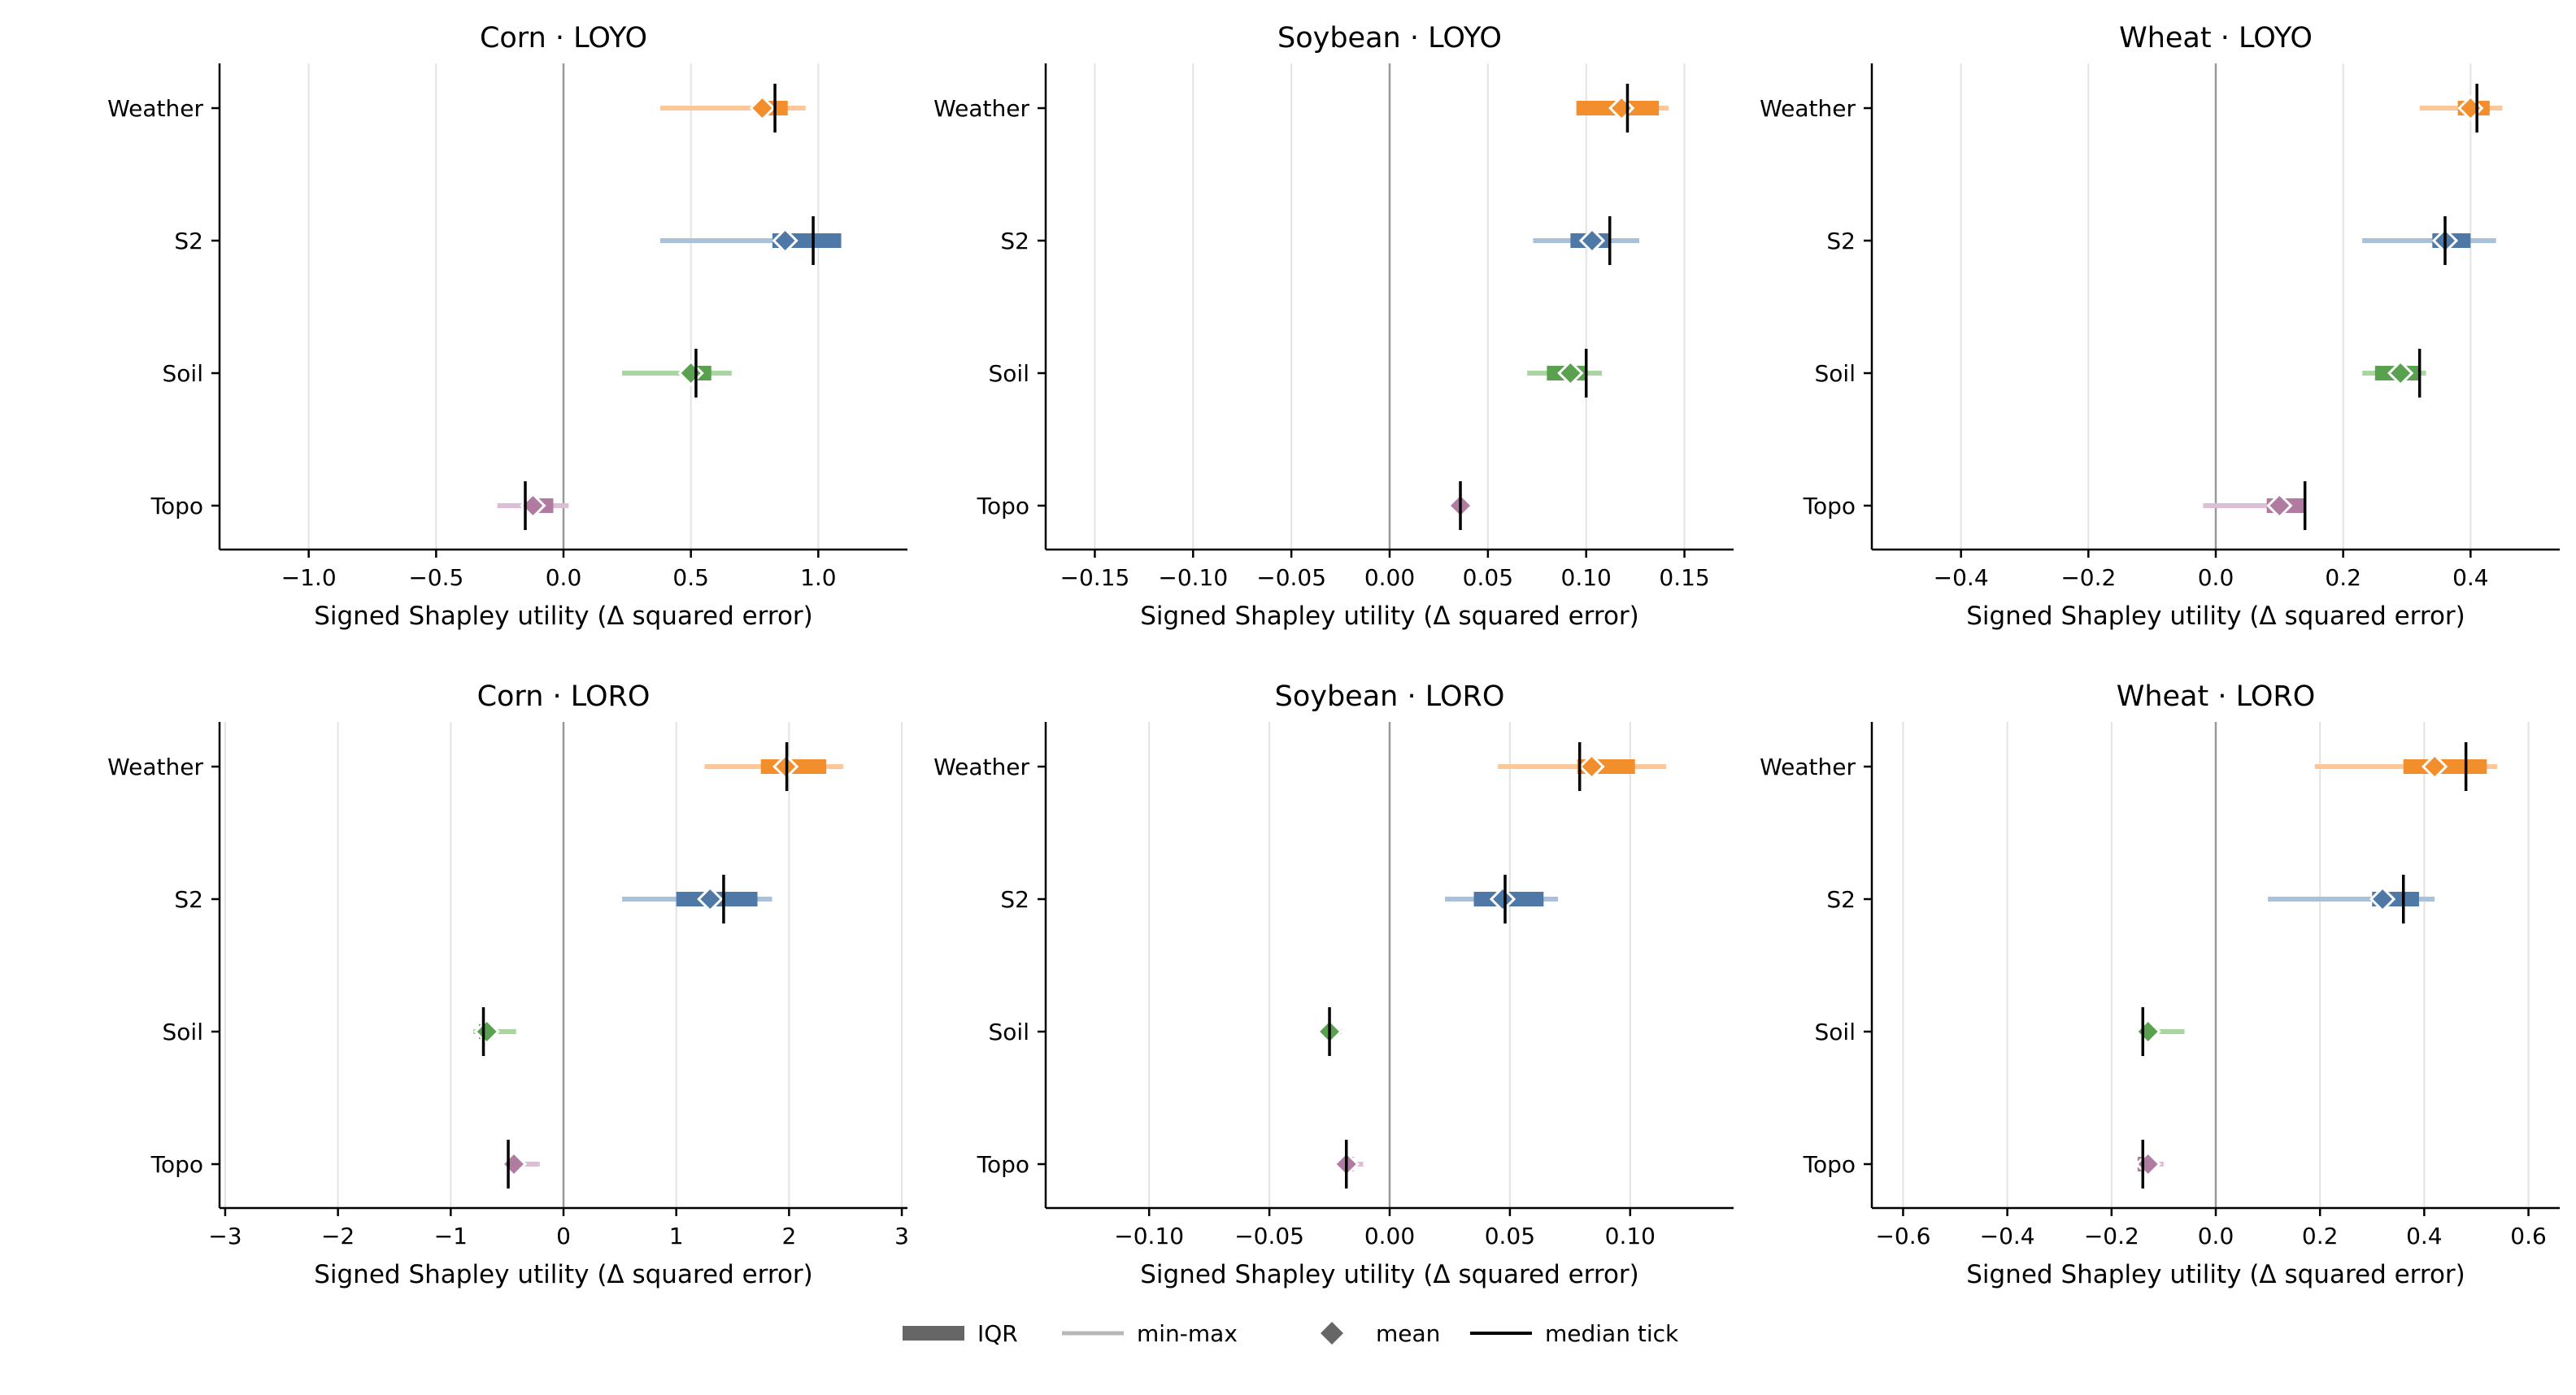  Describe the element at coordinates (902, 1236) in the screenshot. I see `x-tick-label: 3` at that location.